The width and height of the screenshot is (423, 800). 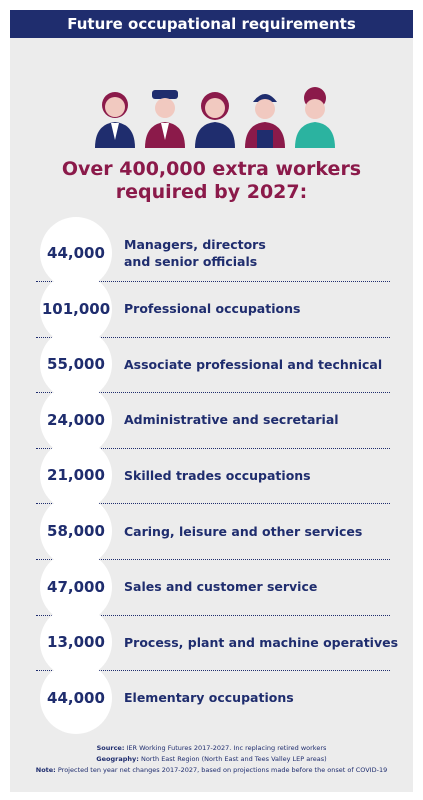 I want to click on occupation-label: Skilled trades occupations, so click(x=217, y=475).